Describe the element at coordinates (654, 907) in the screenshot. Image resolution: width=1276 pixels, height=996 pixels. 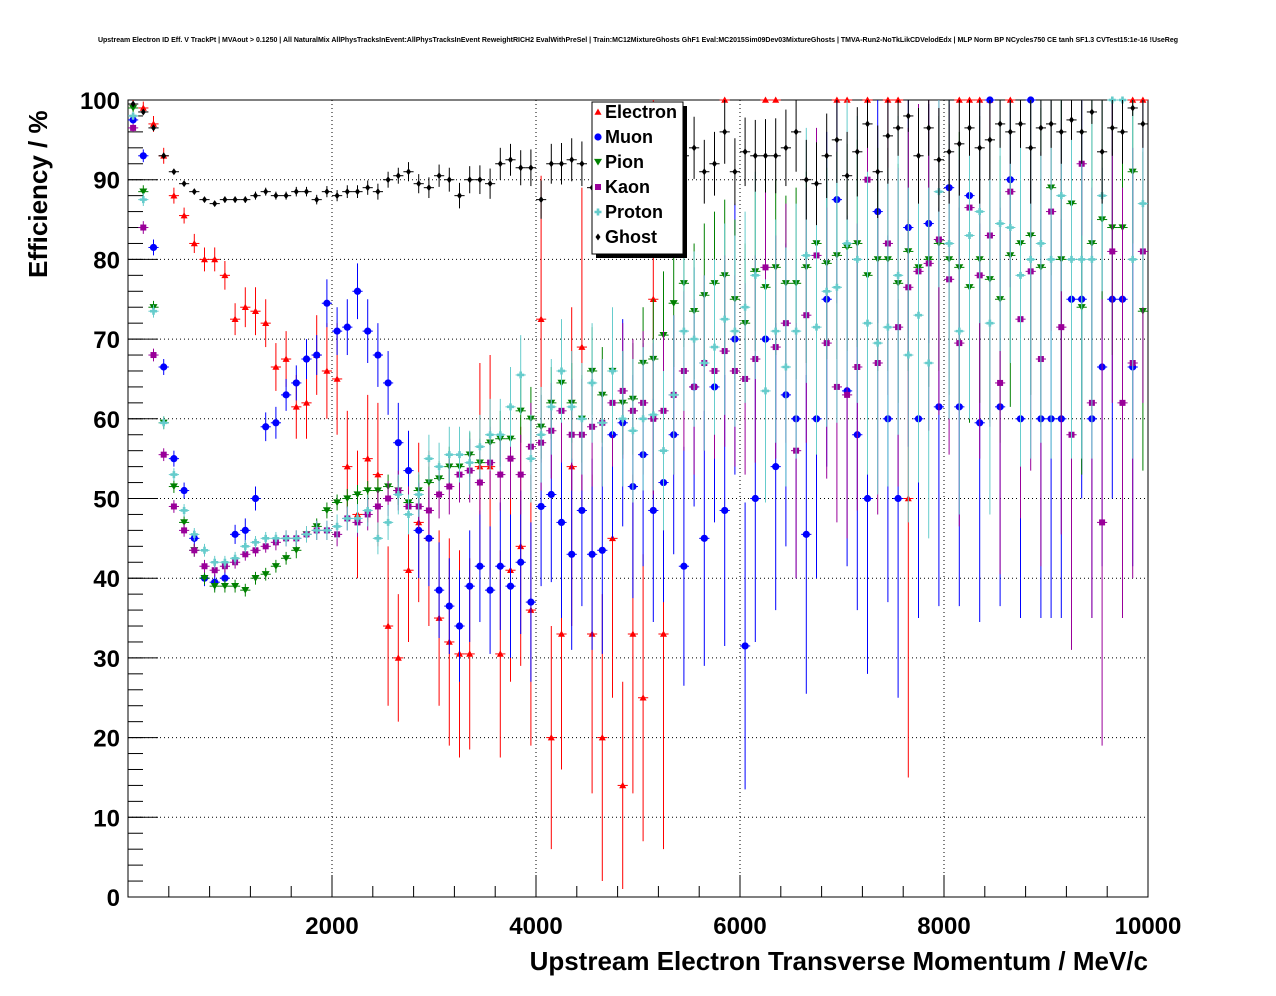
I see `x-axis: 2000 4000 6000 8000 10000` at that location.